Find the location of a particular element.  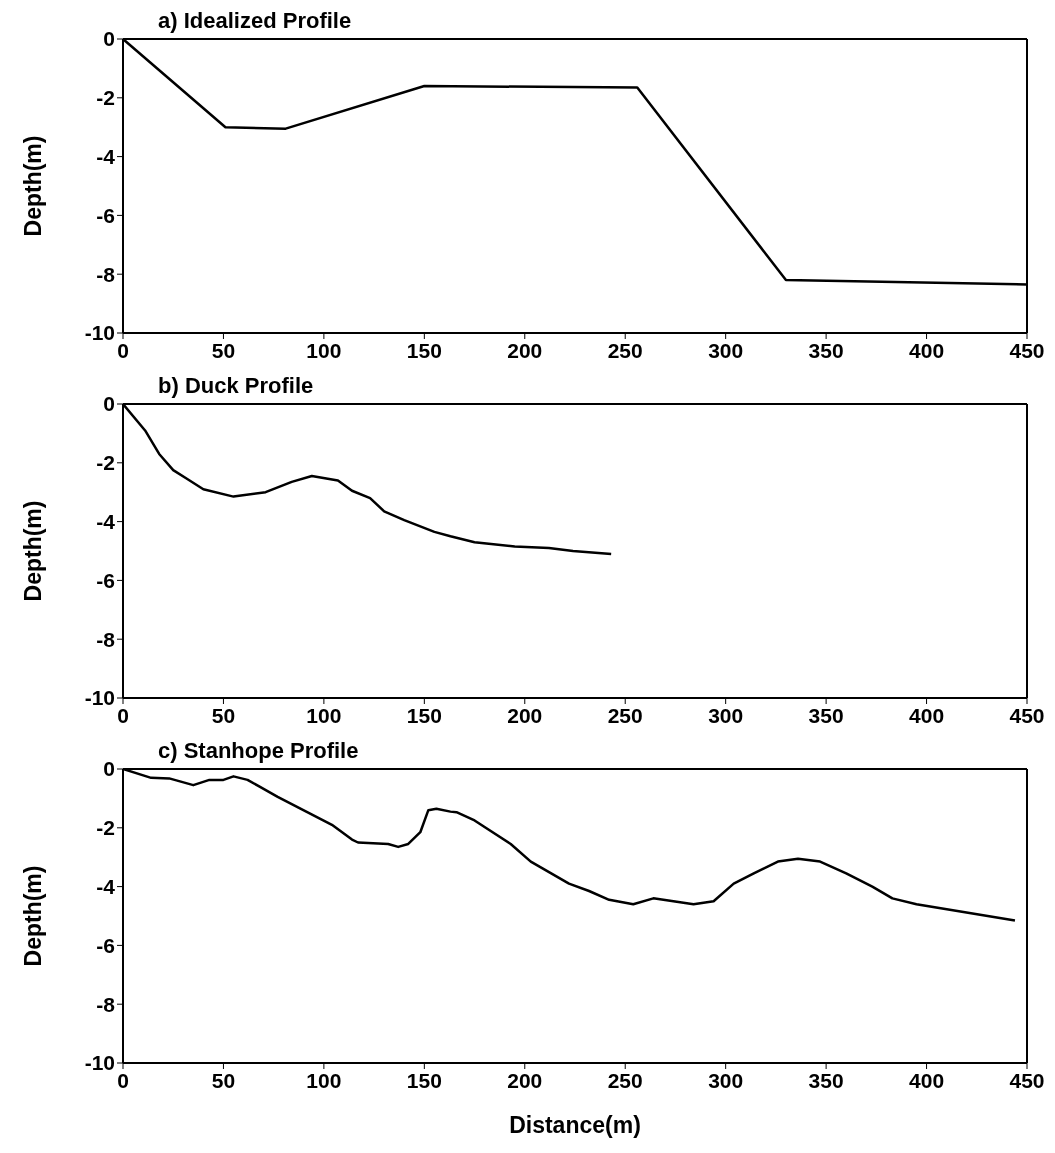

chart-title: c) Stanhope Profile is located at coordinates (258, 751).